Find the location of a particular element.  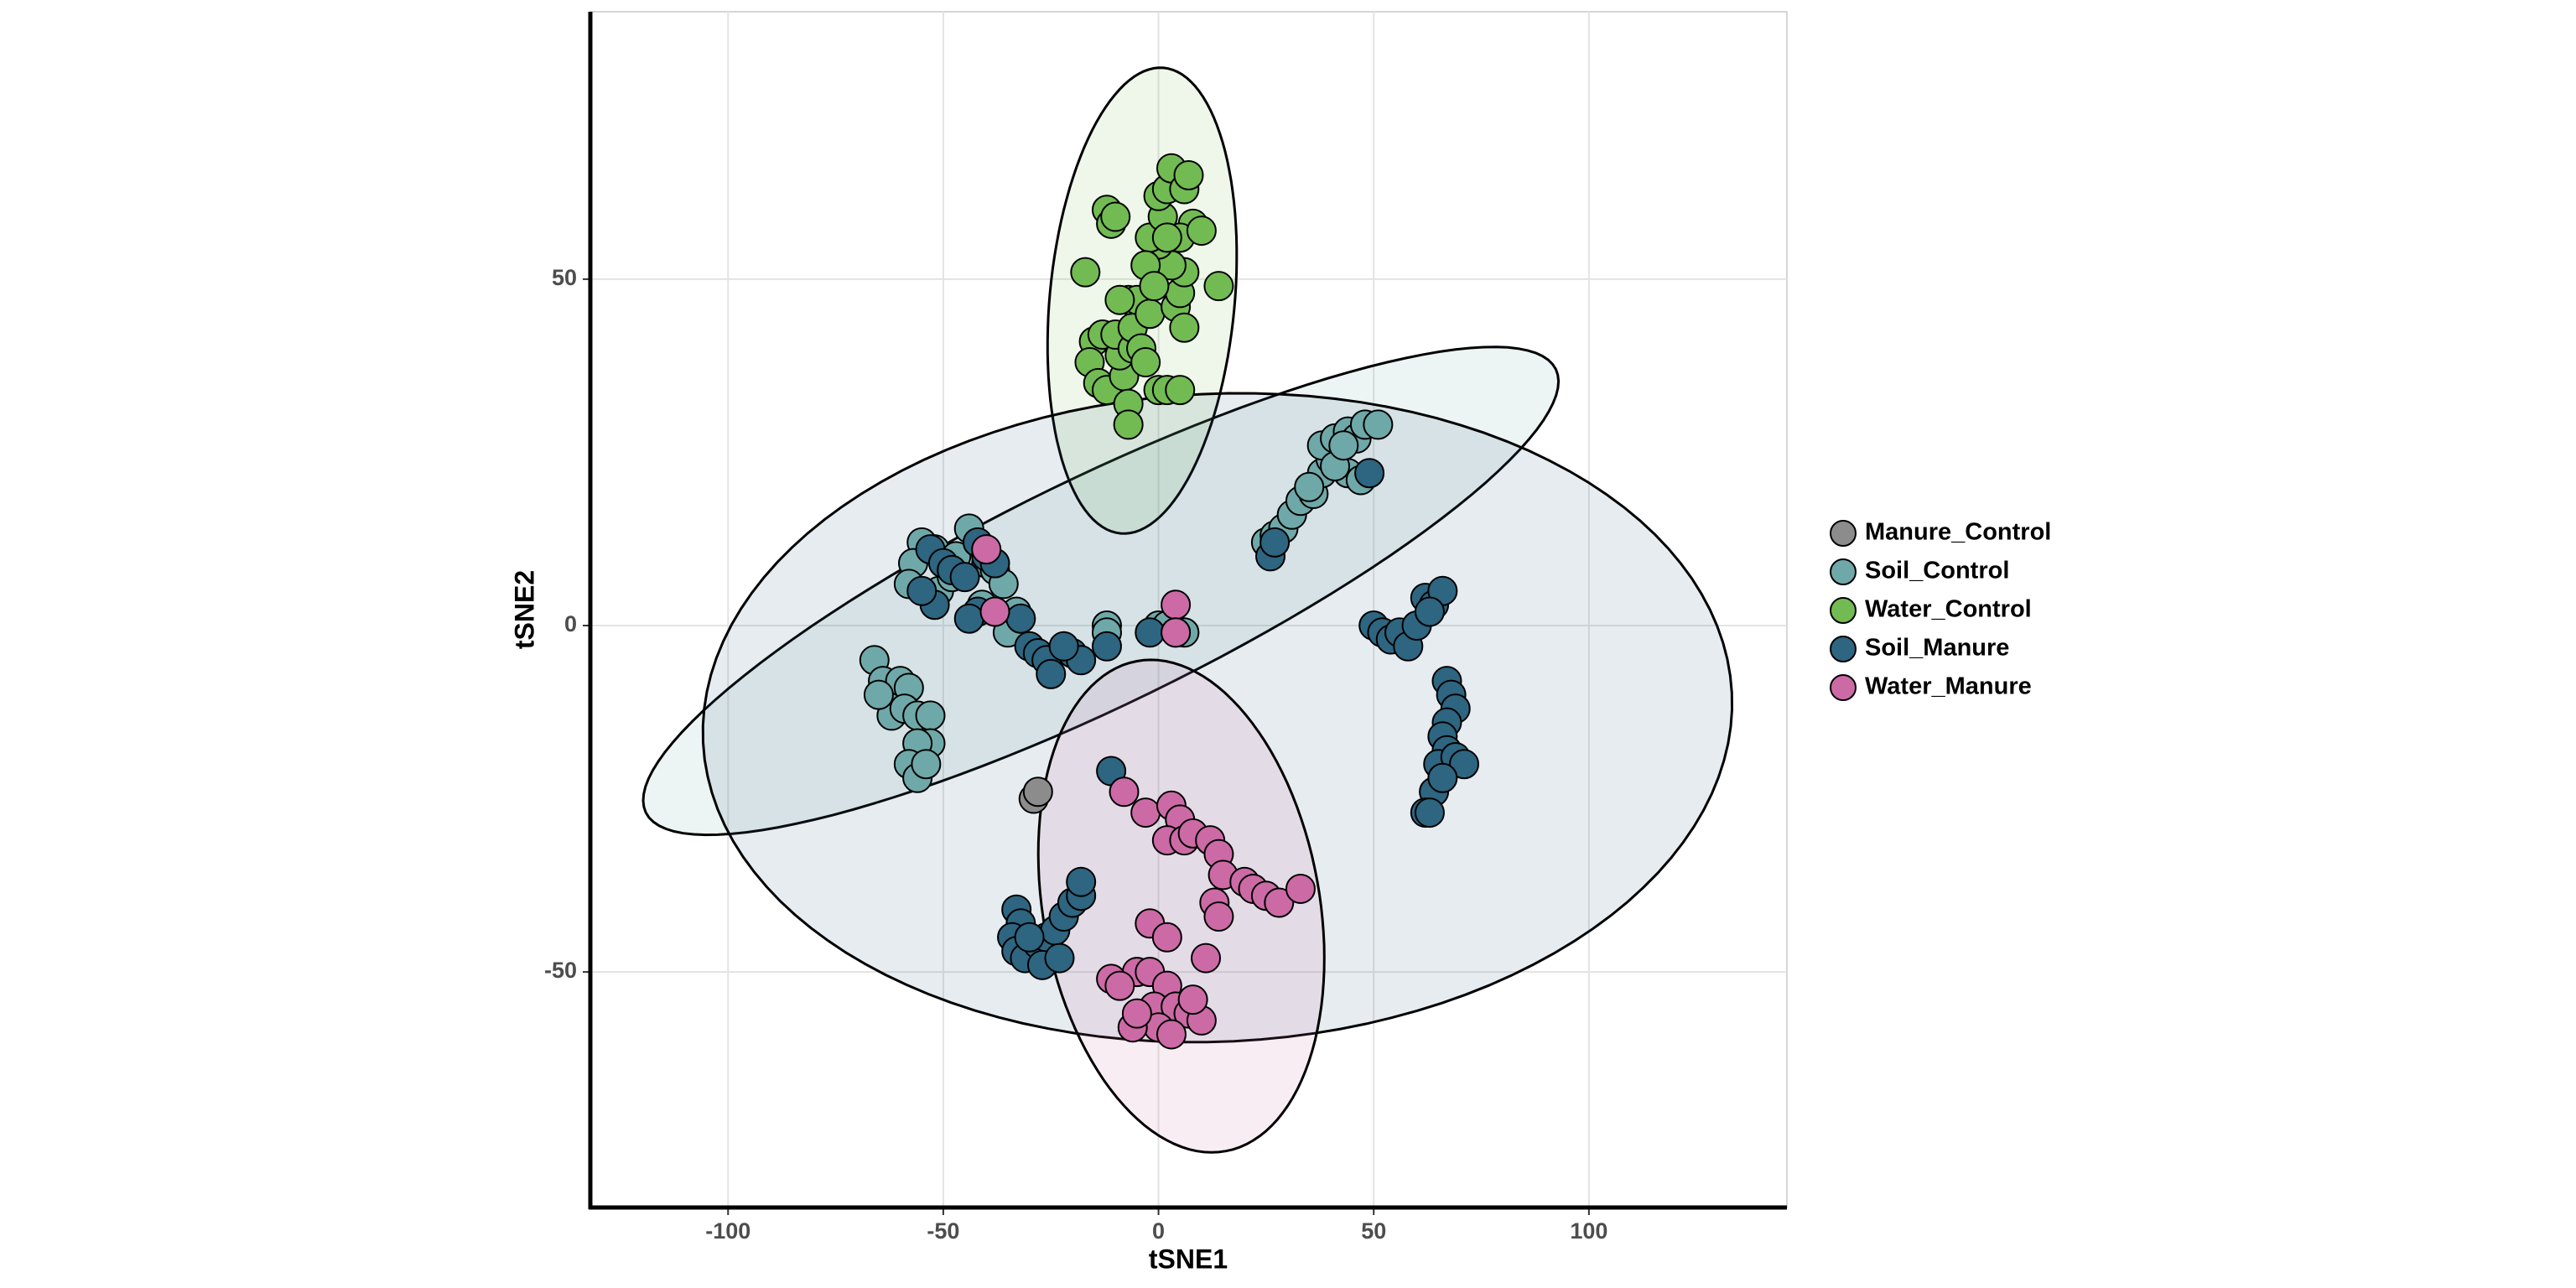

y-tick-label: 50 is located at coordinates (564, 277).